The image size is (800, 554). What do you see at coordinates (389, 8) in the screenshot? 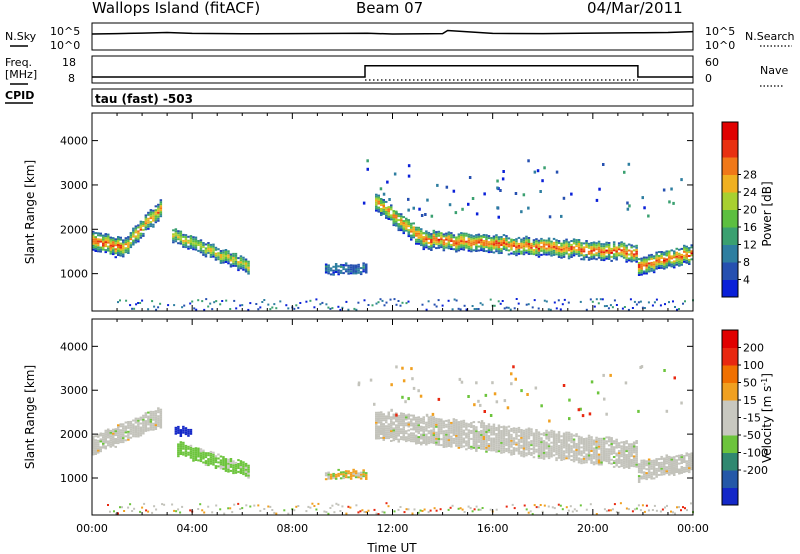
I see `beam-title: Beam 07` at bounding box center [389, 8].